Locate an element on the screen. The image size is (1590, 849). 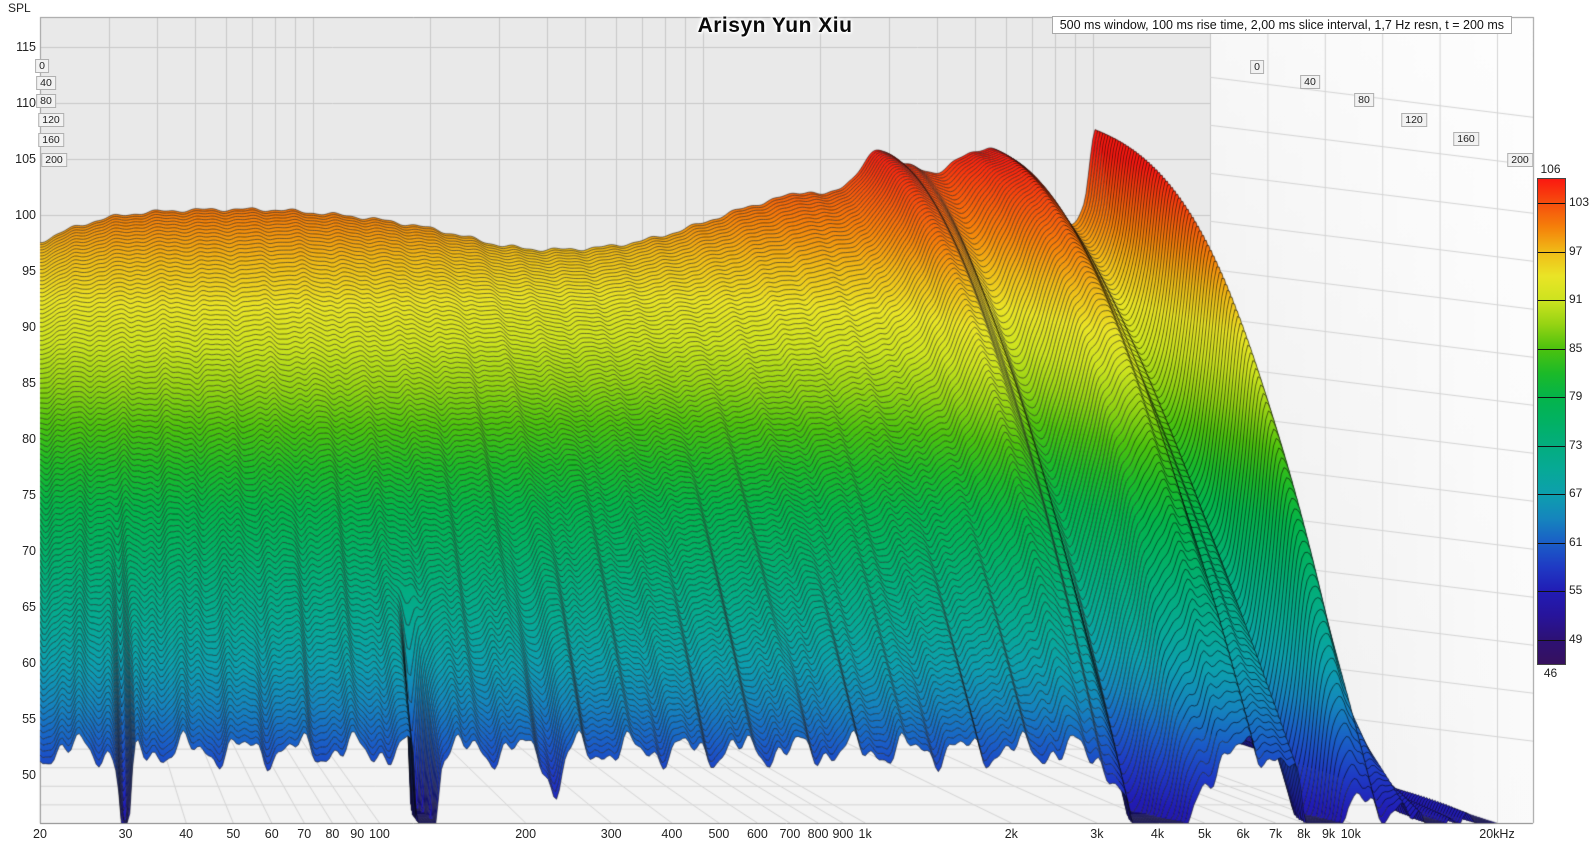
freq-tick-900: 900 is located at coordinates (843, 834).